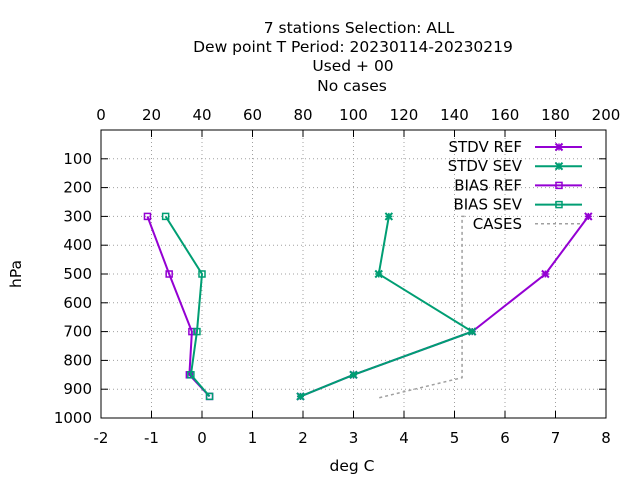 The height and width of the screenshot is (484, 640). I want to click on legend-label: CASES, so click(497, 224).